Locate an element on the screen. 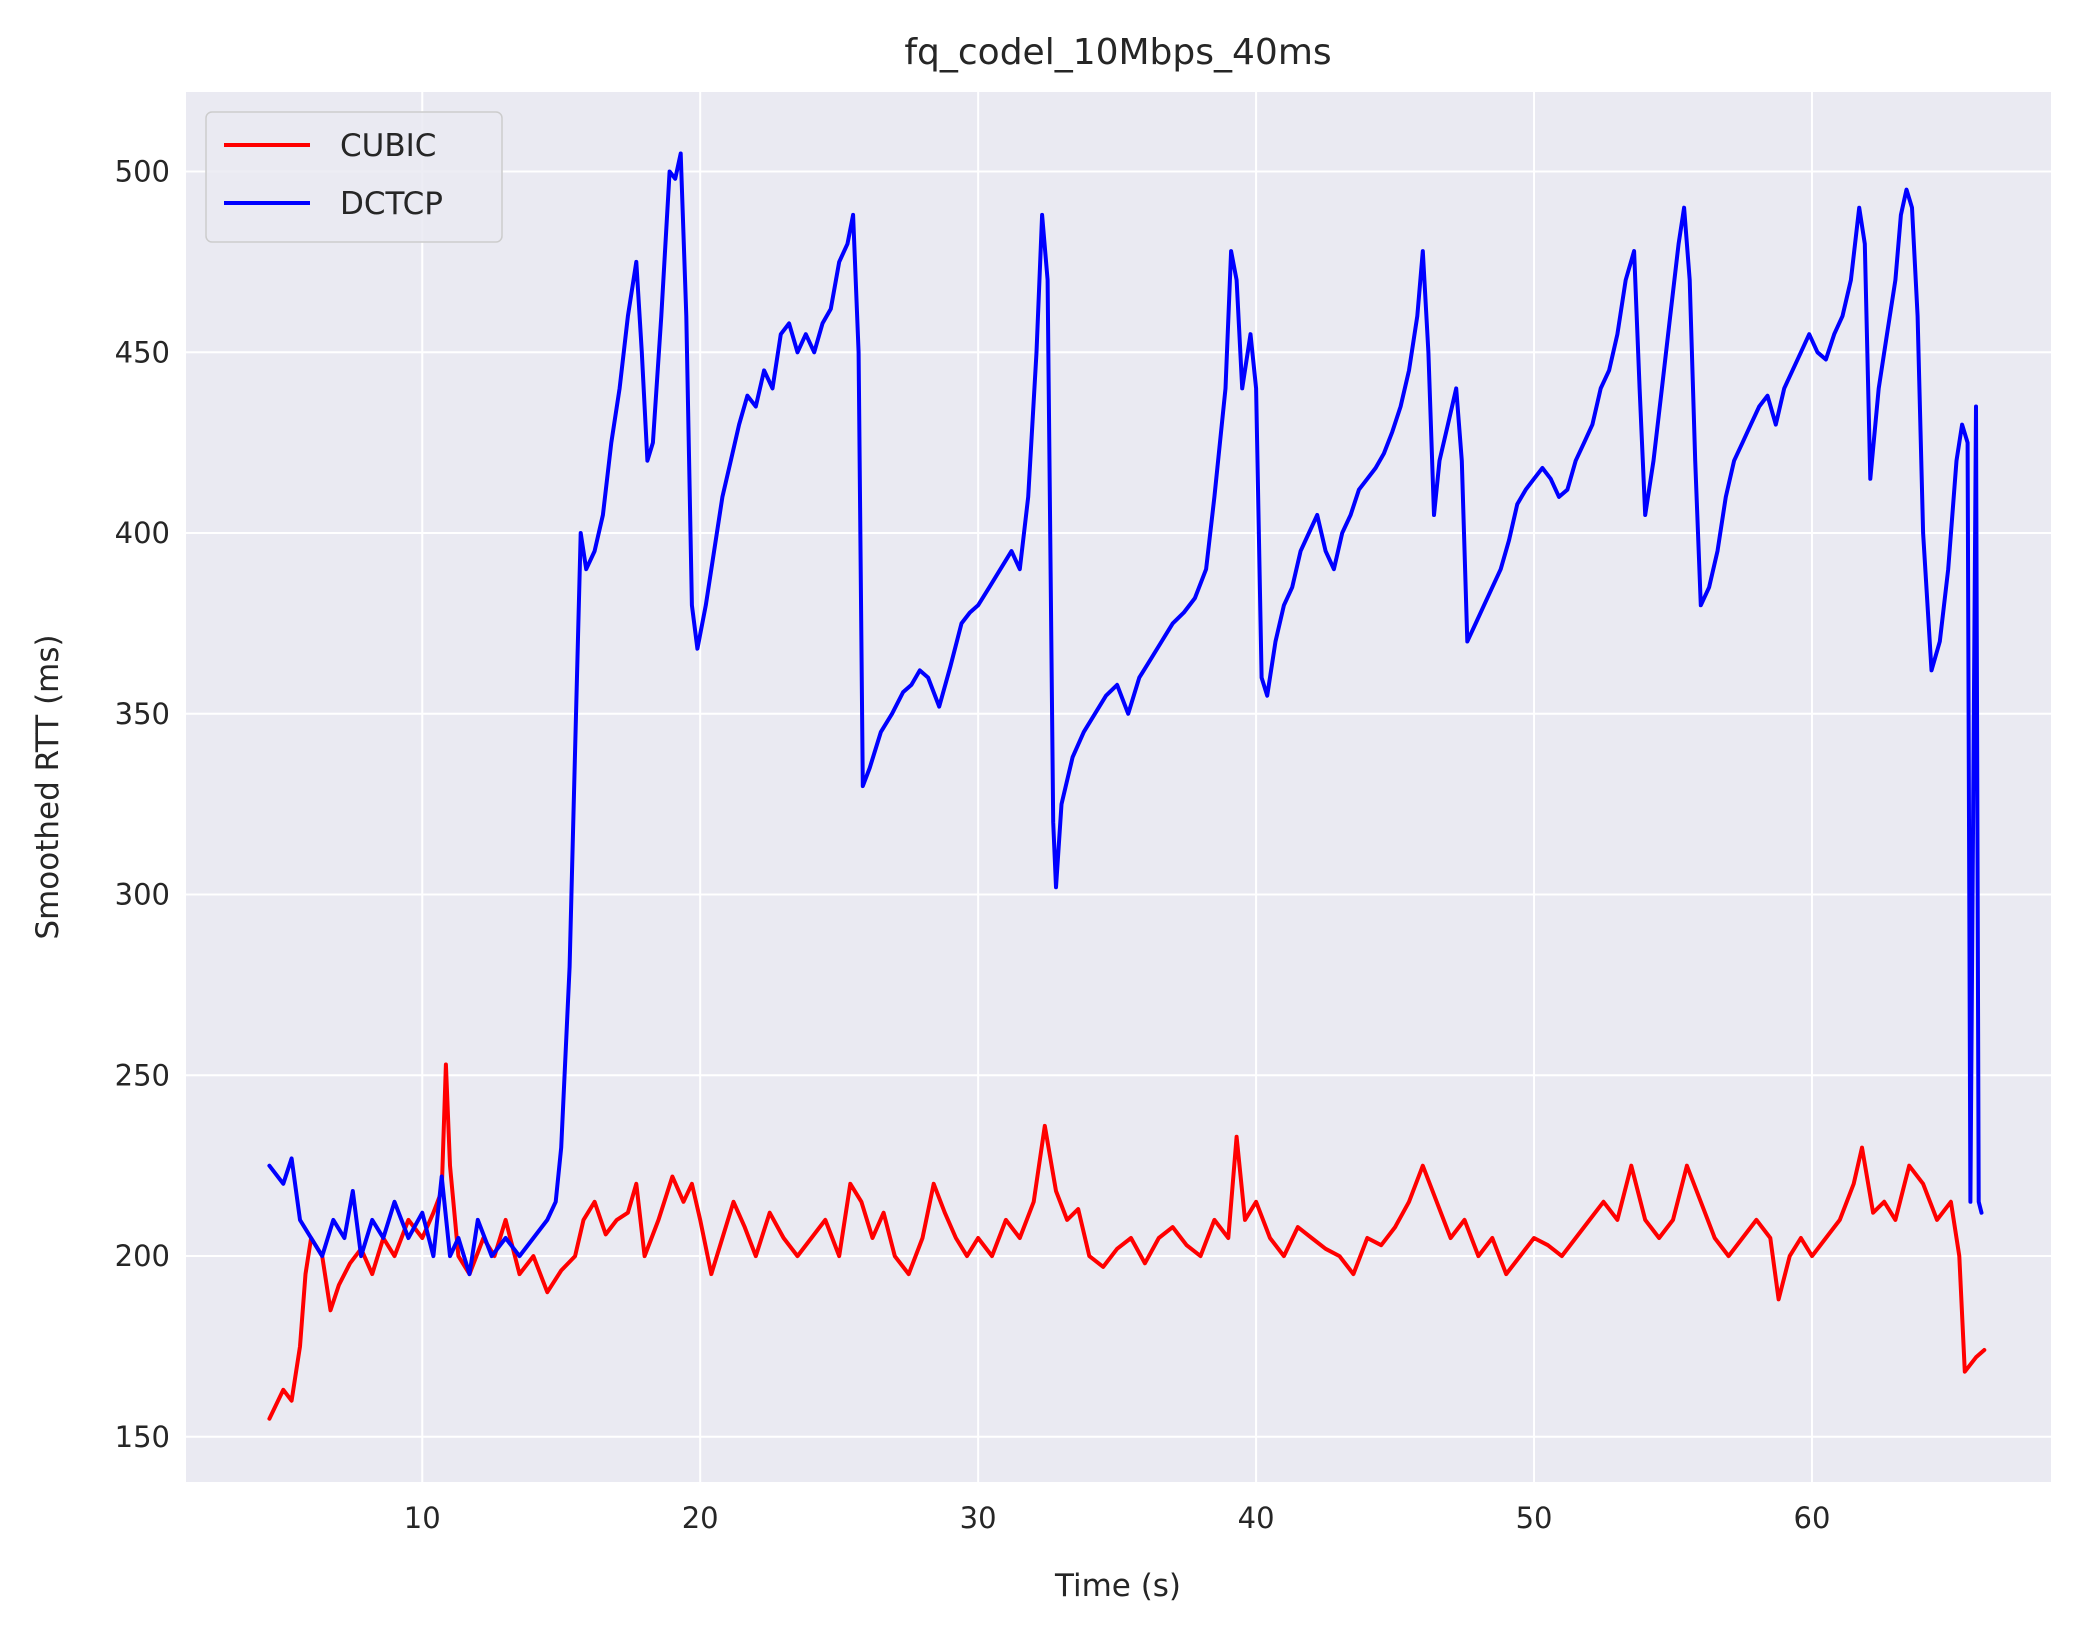  x-tick-label: 20 is located at coordinates (700, 1518).